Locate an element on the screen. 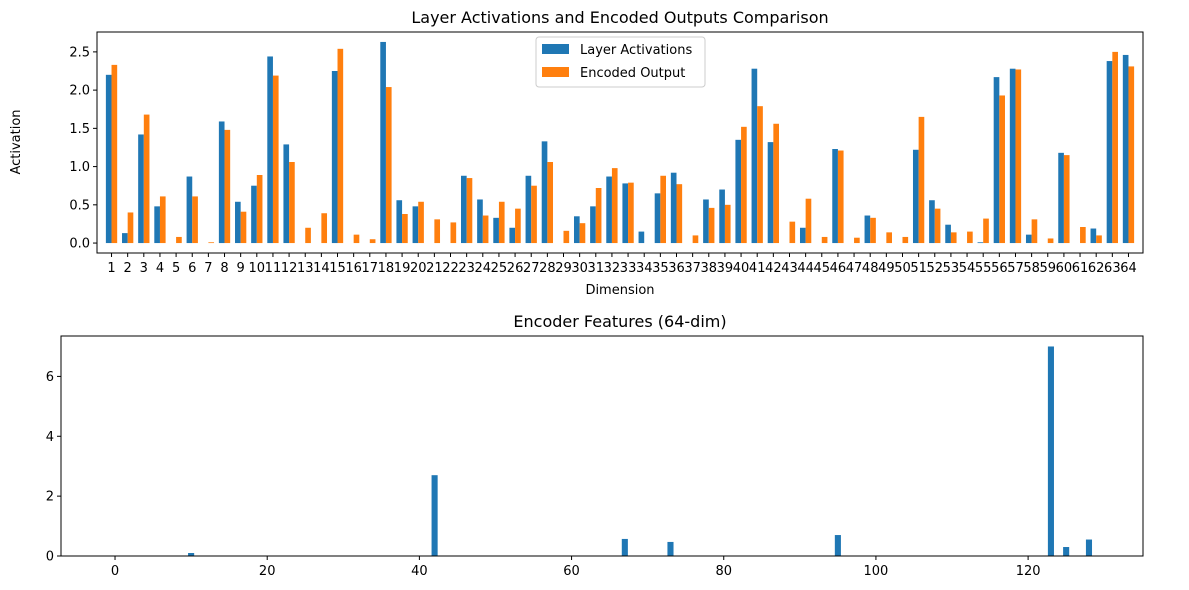  chart1-x-tick-label: 22 is located at coordinates (450, 268).